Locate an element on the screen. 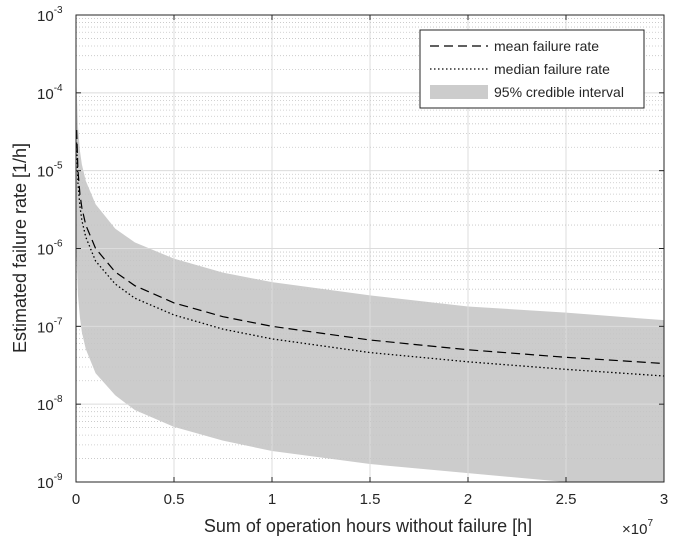  y-tick-label: 10⁻⁵ is located at coordinates (50, 171).